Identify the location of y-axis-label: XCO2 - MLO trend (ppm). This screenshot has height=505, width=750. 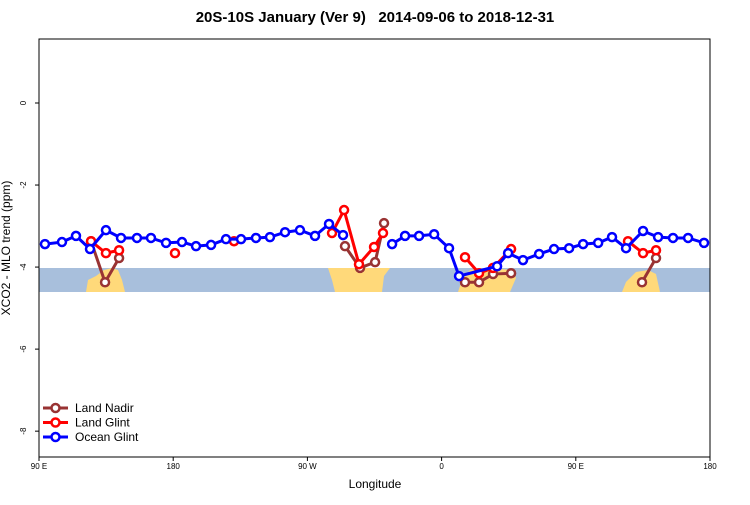
(6, 248).